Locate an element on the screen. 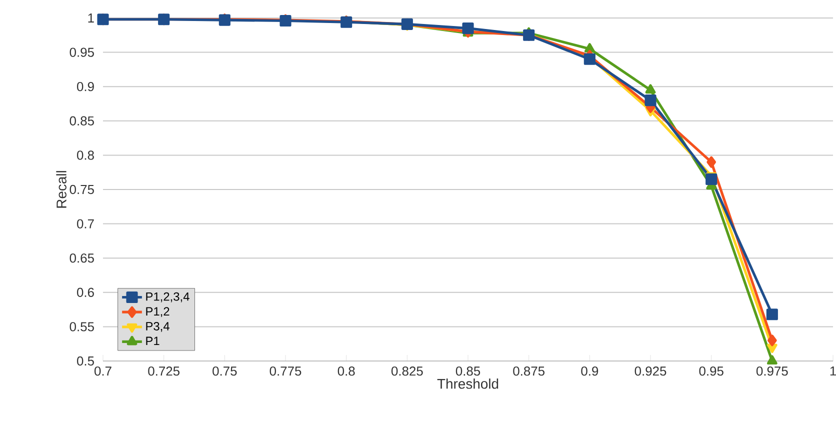 This screenshot has height=424, width=836. legend-label: P1,2 is located at coordinates (158, 312).